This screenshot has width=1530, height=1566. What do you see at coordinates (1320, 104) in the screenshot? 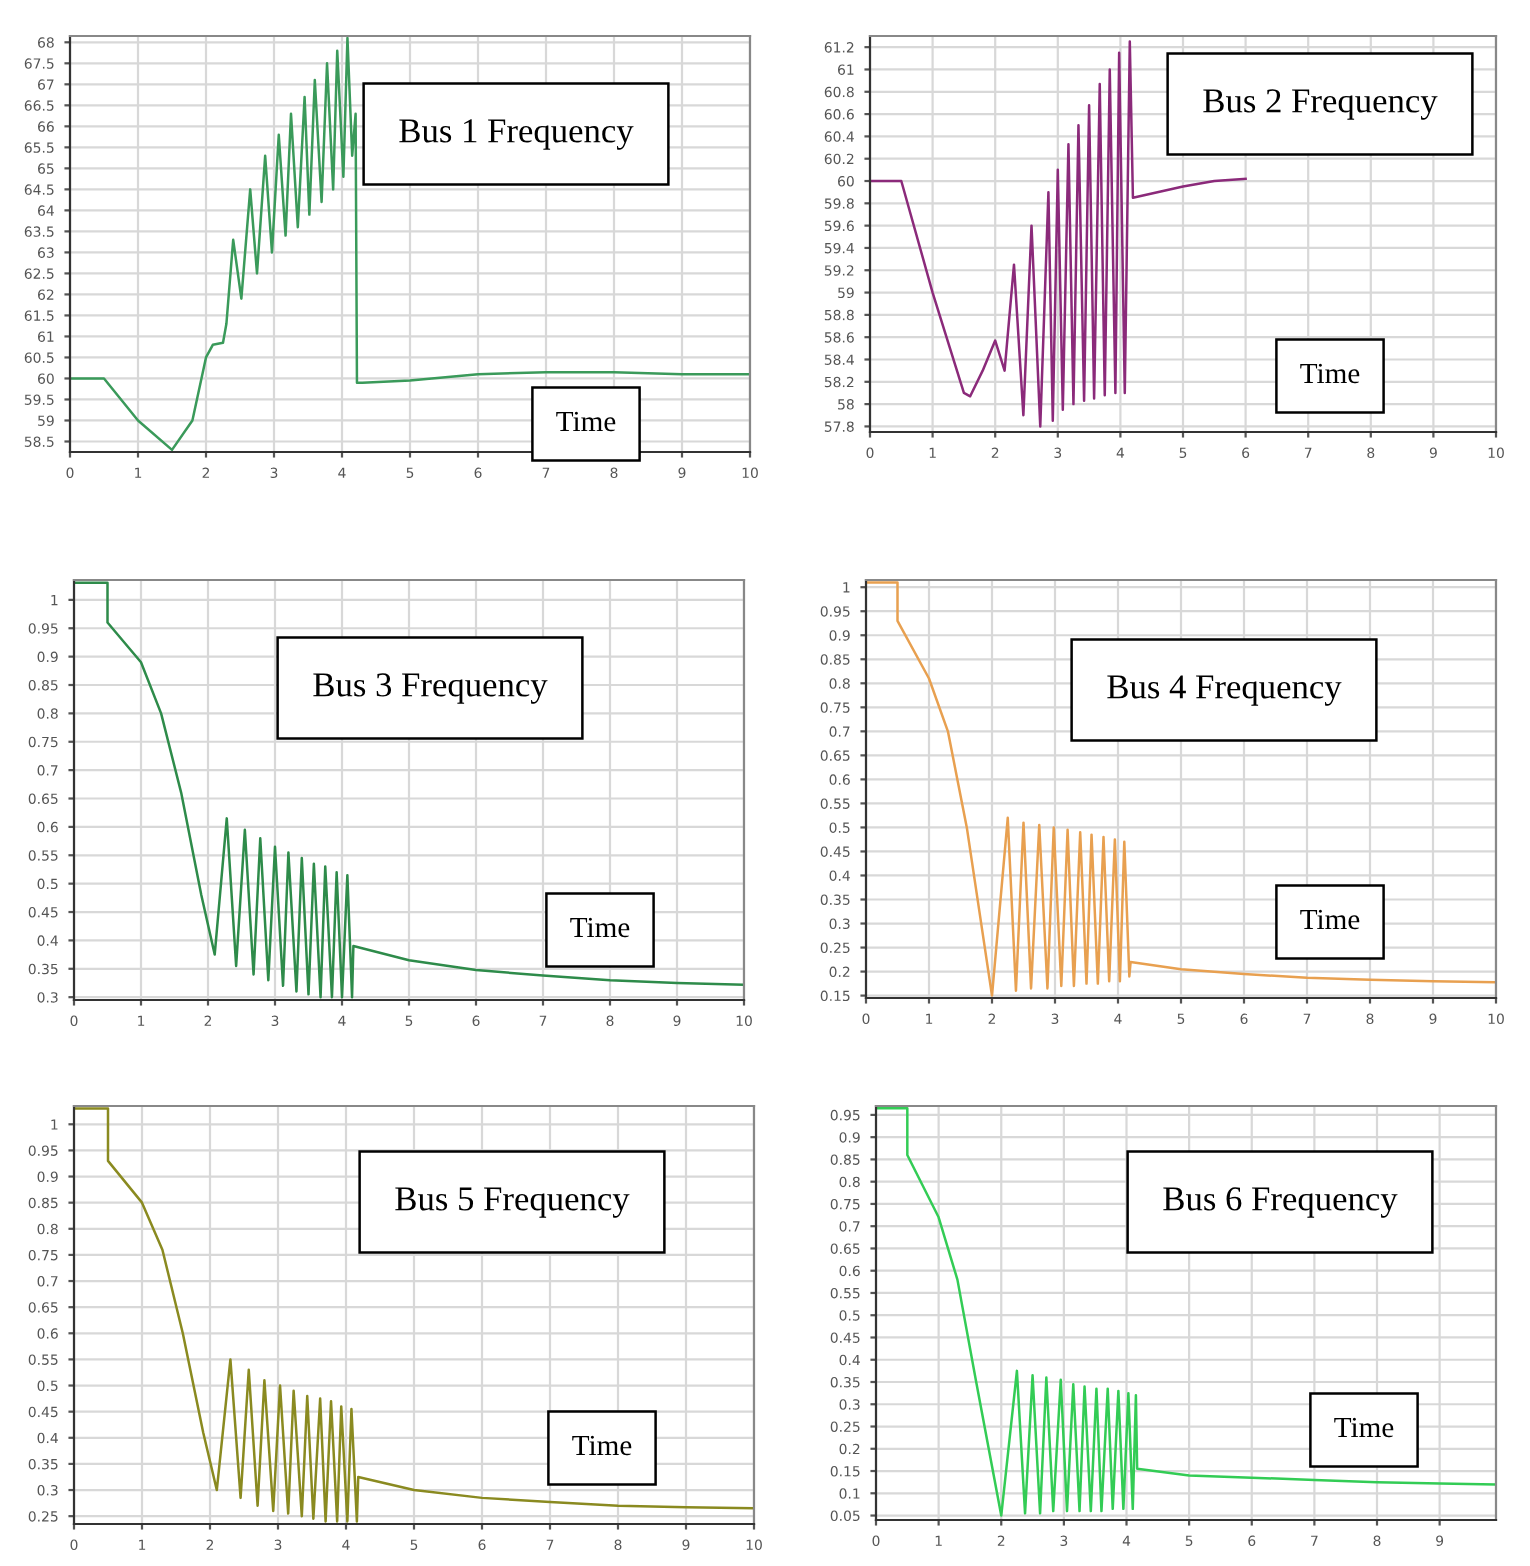
I see `text: Bus 2 Frequency` at bounding box center [1320, 104].